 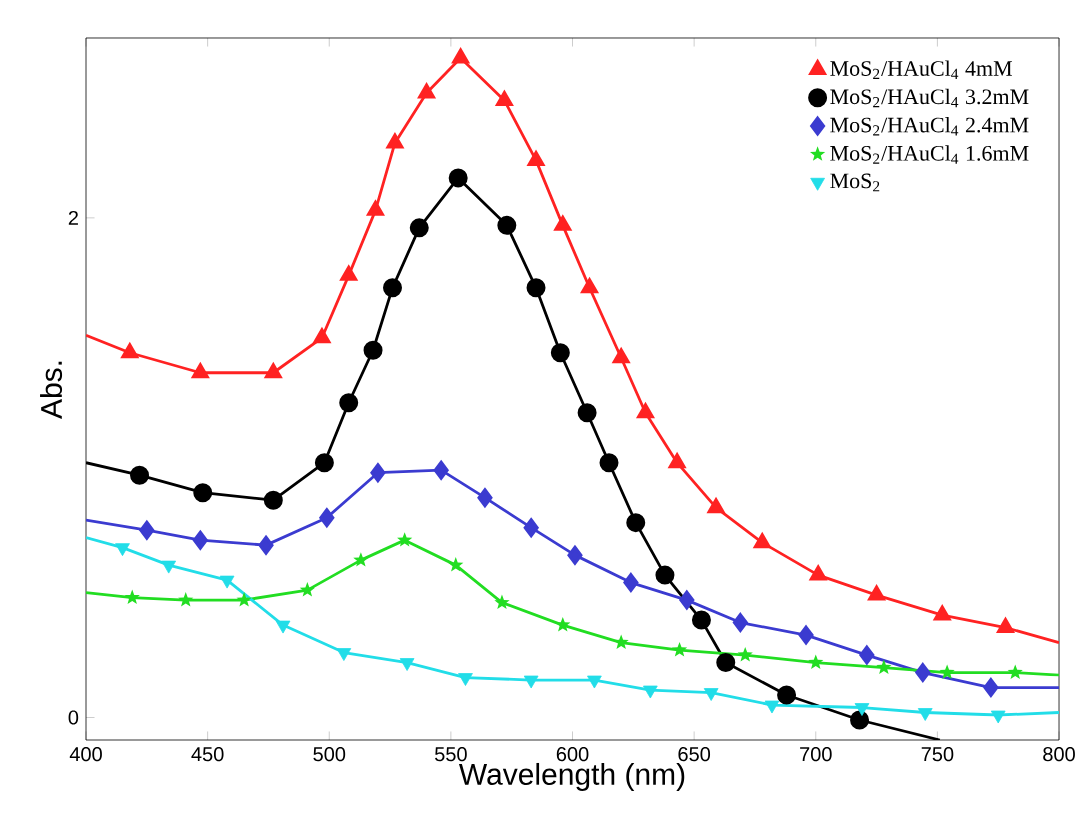 What do you see at coordinates (1059, 754) in the screenshot?
I see `x-tick-label: 800` at bounding box center [1059, 754].